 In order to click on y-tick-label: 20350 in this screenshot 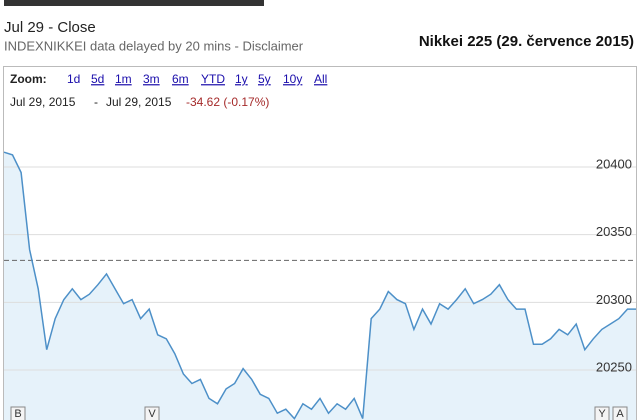, I will do `click(614, 231)`.